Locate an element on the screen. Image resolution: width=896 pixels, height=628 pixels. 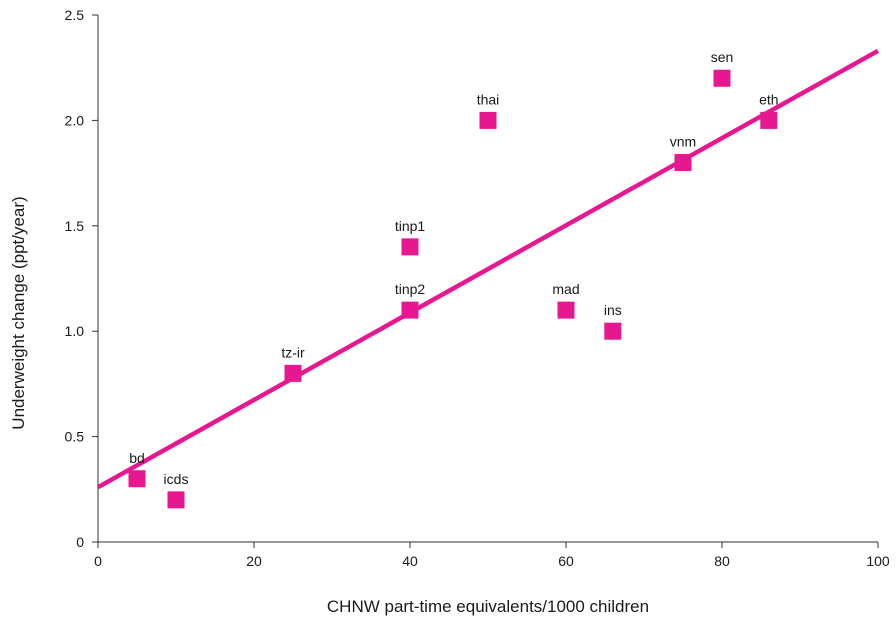
x-tick-label: 40 is located at coordinates (410, 561).